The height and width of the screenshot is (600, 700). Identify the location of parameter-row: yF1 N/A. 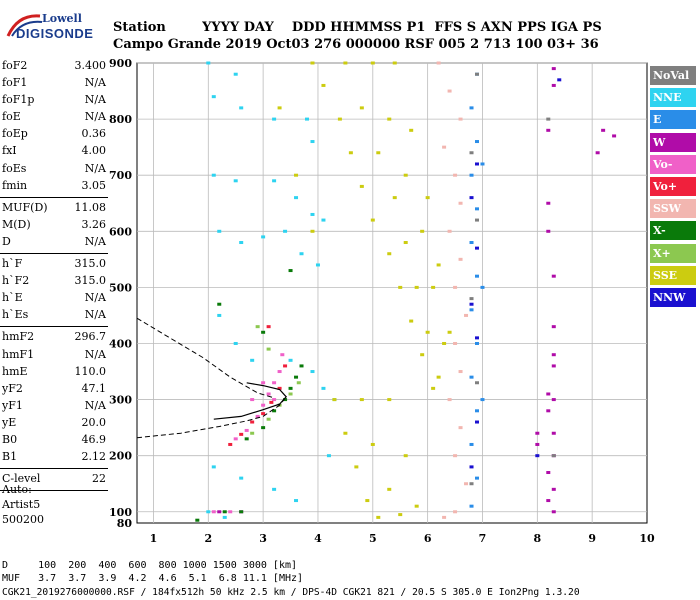
(55, 406).